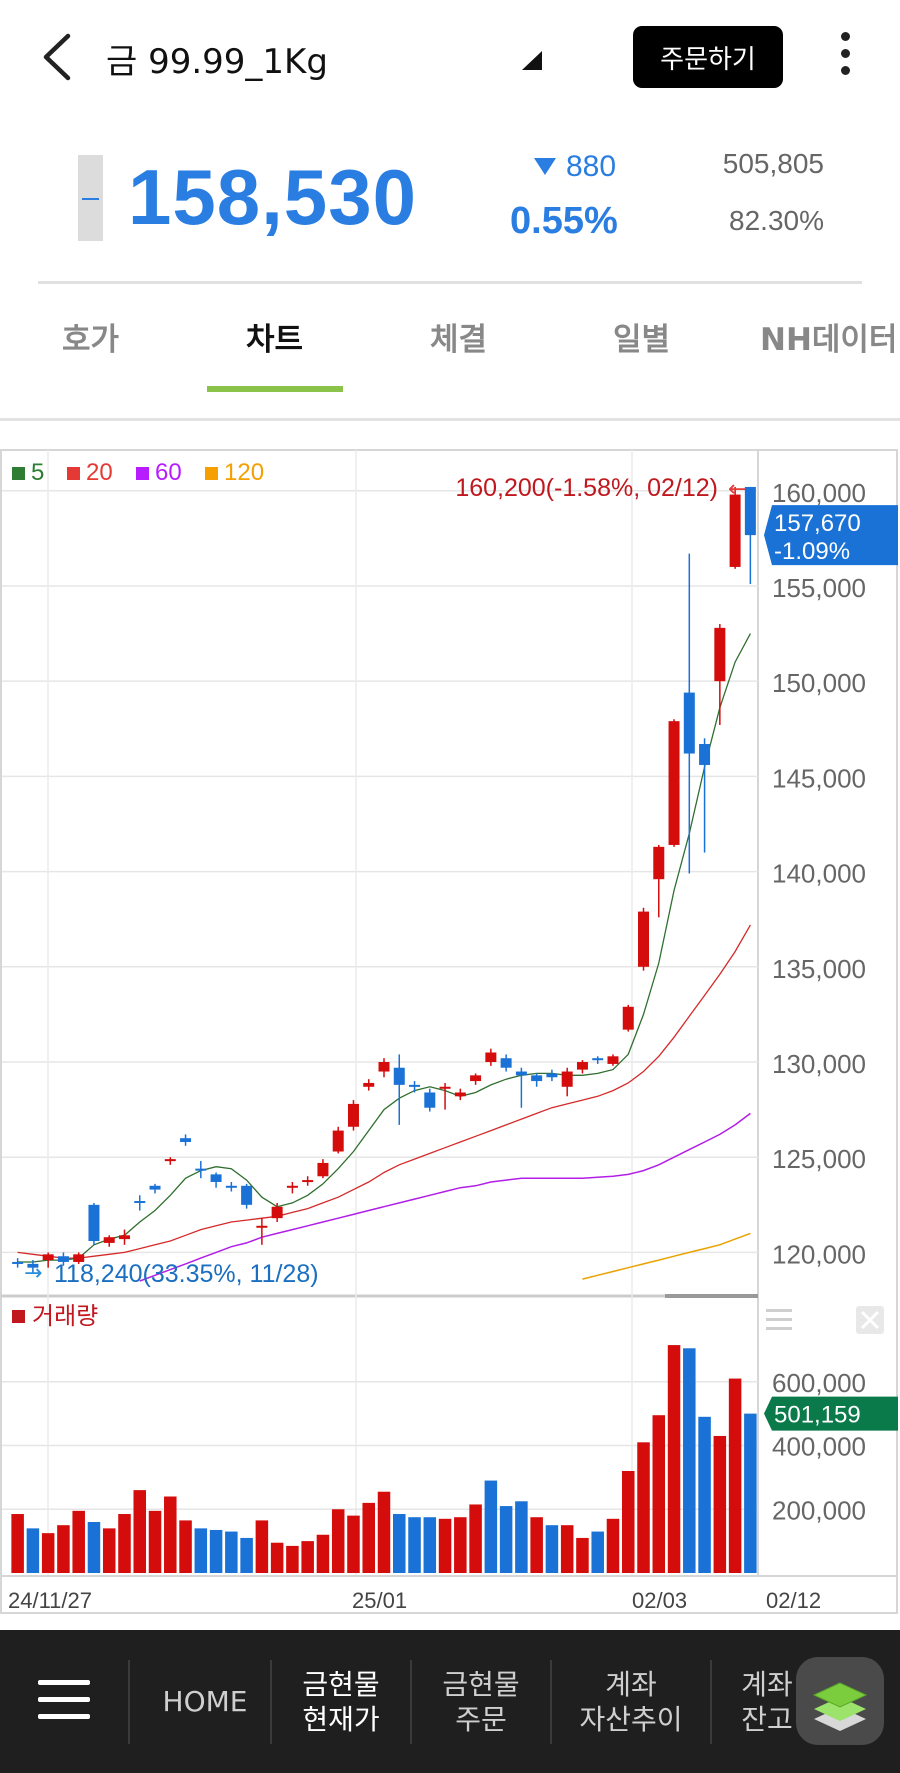 The height and width of the screenshot is (1773, 900). What do you see at coordinates (564, 221) in the screenshot?
I see `price-change-percent: 0.55%` at bounding box center [564, 221].